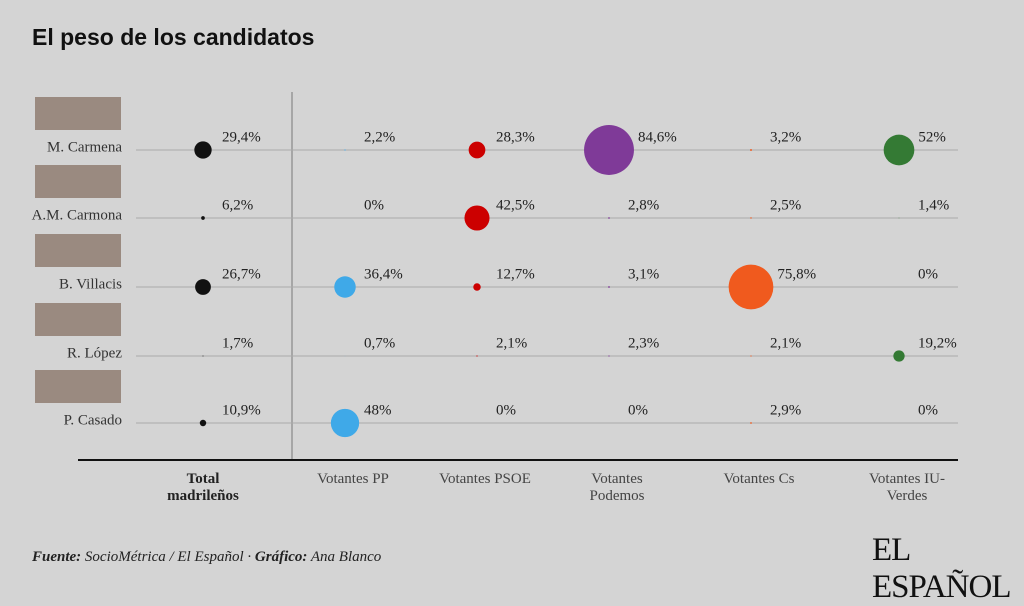 The image size is (1024, 606). I want to click on value-label: 2,2%, so click(379, 137).